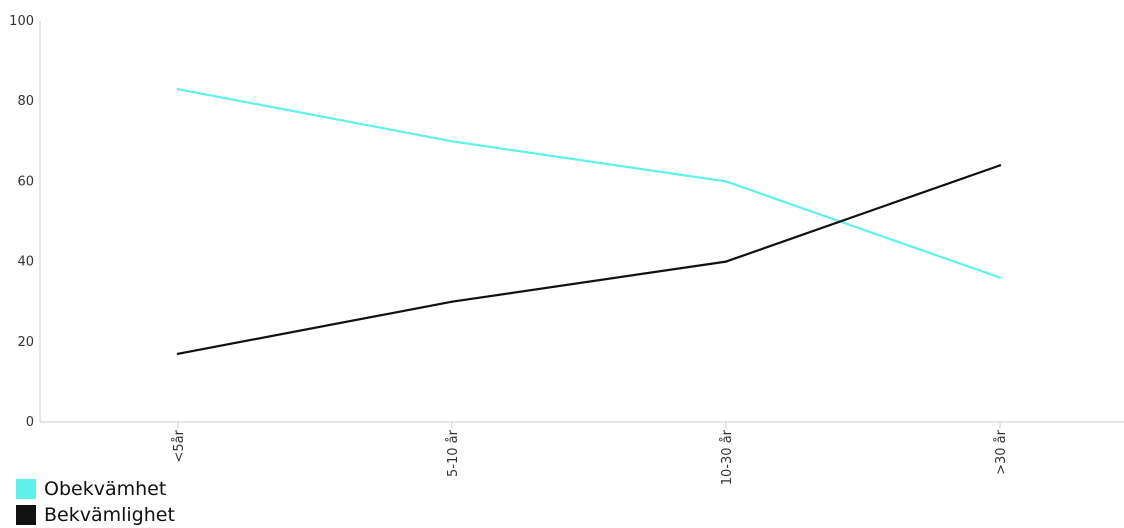 Image resolution: width=1124 pixels, height=528 pixels. Describe the element at coordinates (453, 453) in the screenshot. I see `x-tick-label: 5-10 år` at that location.